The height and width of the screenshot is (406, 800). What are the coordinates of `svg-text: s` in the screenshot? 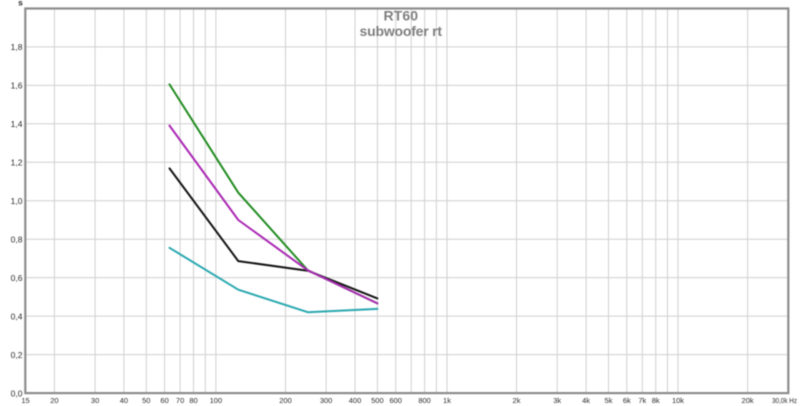 It's located at (20, 4).